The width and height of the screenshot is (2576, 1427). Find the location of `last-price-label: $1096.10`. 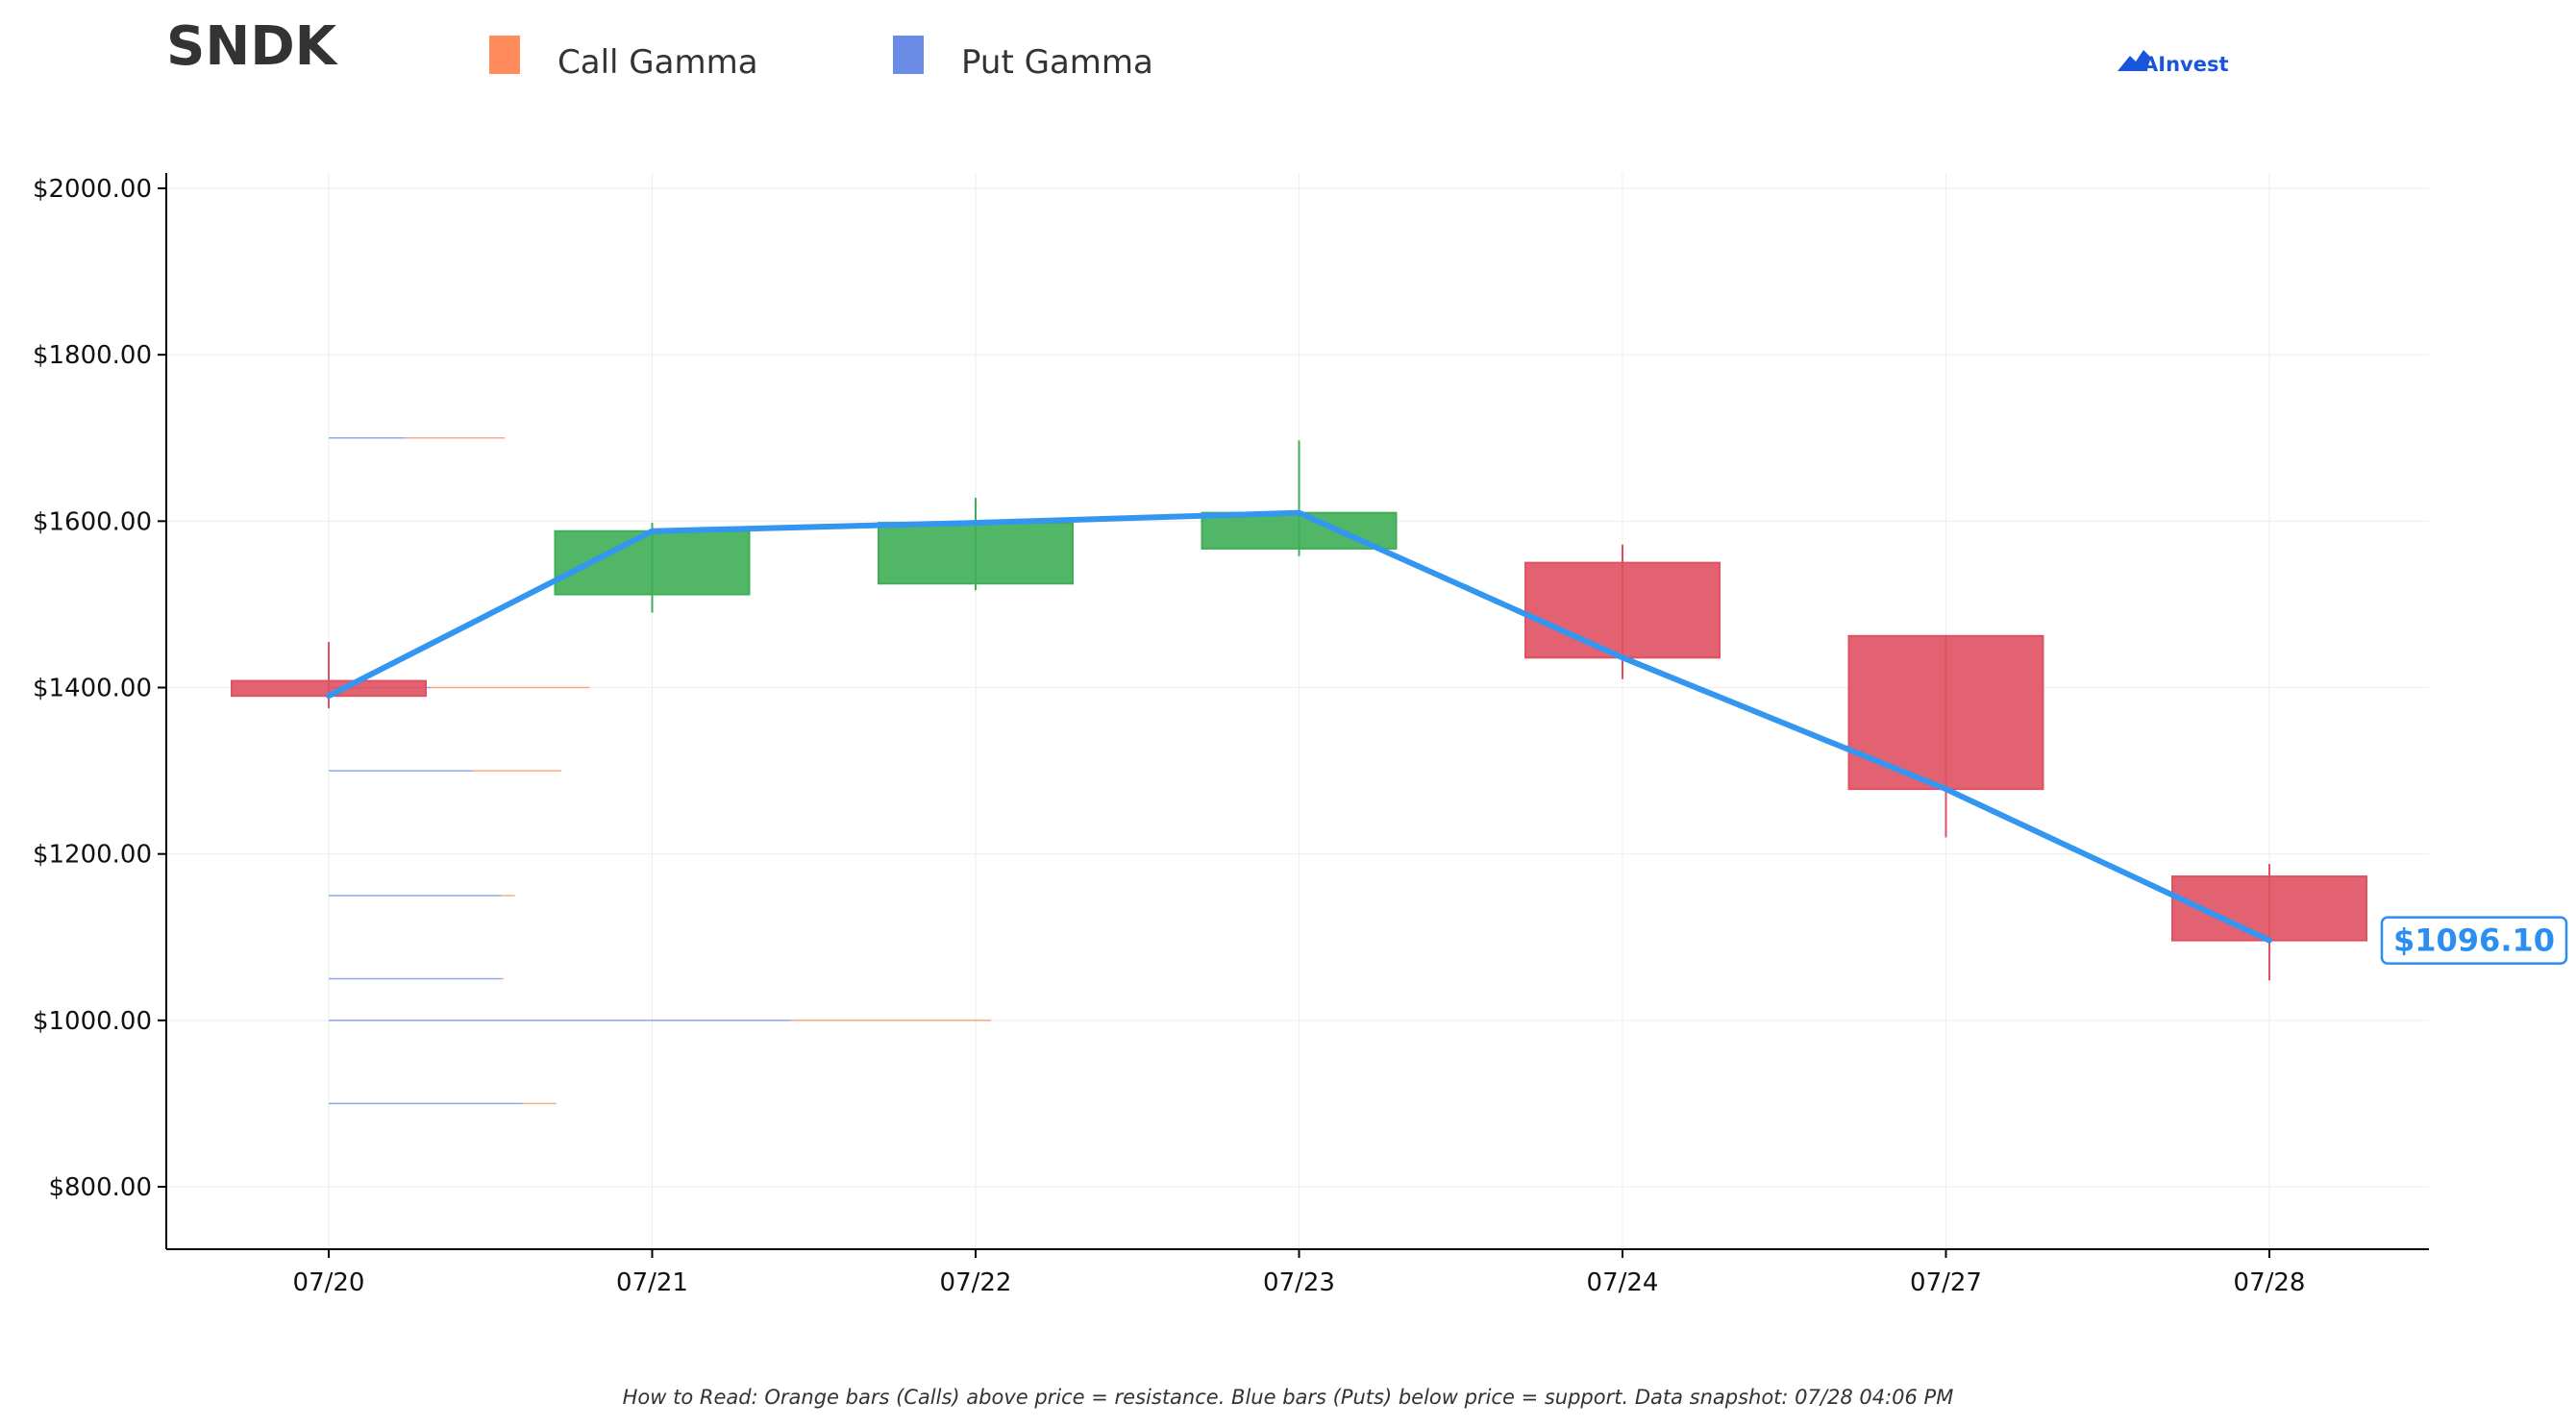

last-price-label: $1096.10 is located at coordinates (2474, 941).